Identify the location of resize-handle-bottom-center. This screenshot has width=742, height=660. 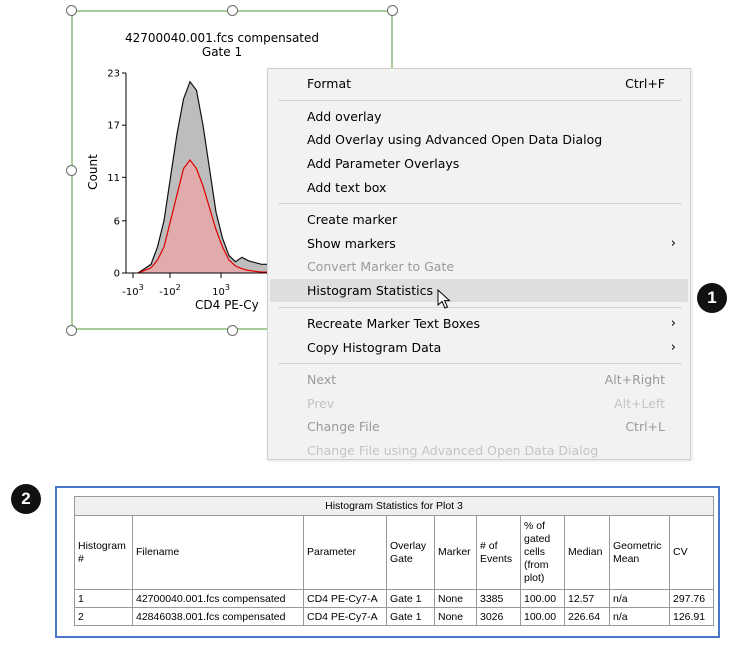
(232, 330).